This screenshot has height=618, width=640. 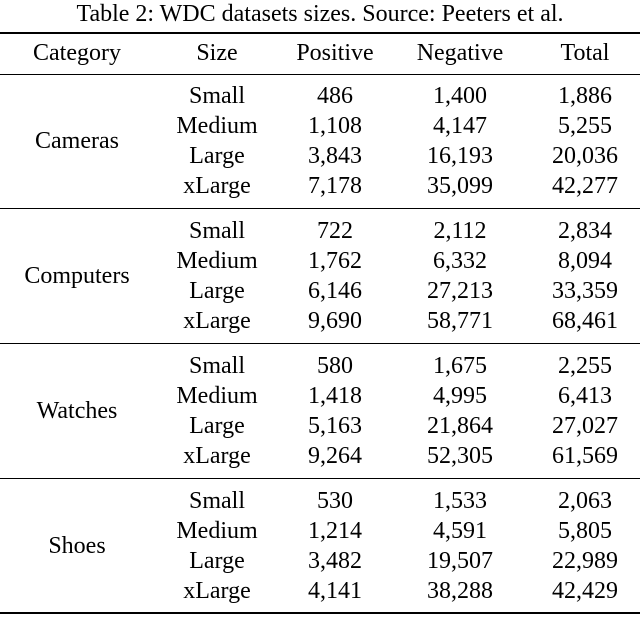 I want to click on total-cell: 61,569, so click(x=585, y=456).